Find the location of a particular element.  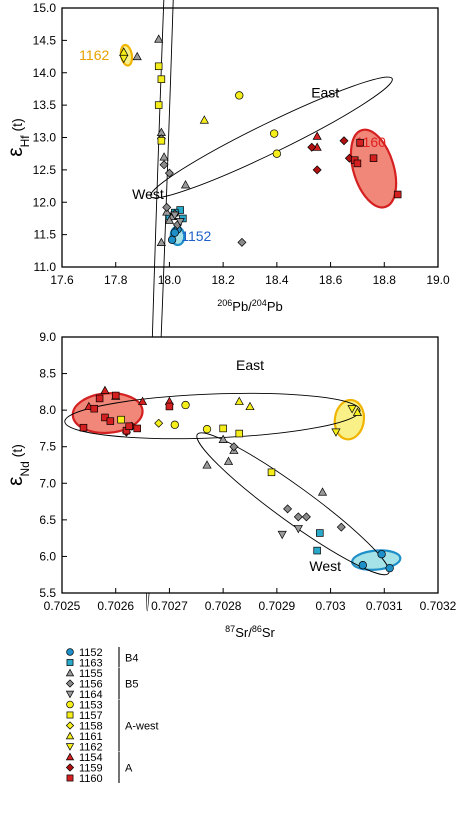

x-axis-label: 206Pb/204Pb is located at coordinates (249, 306).